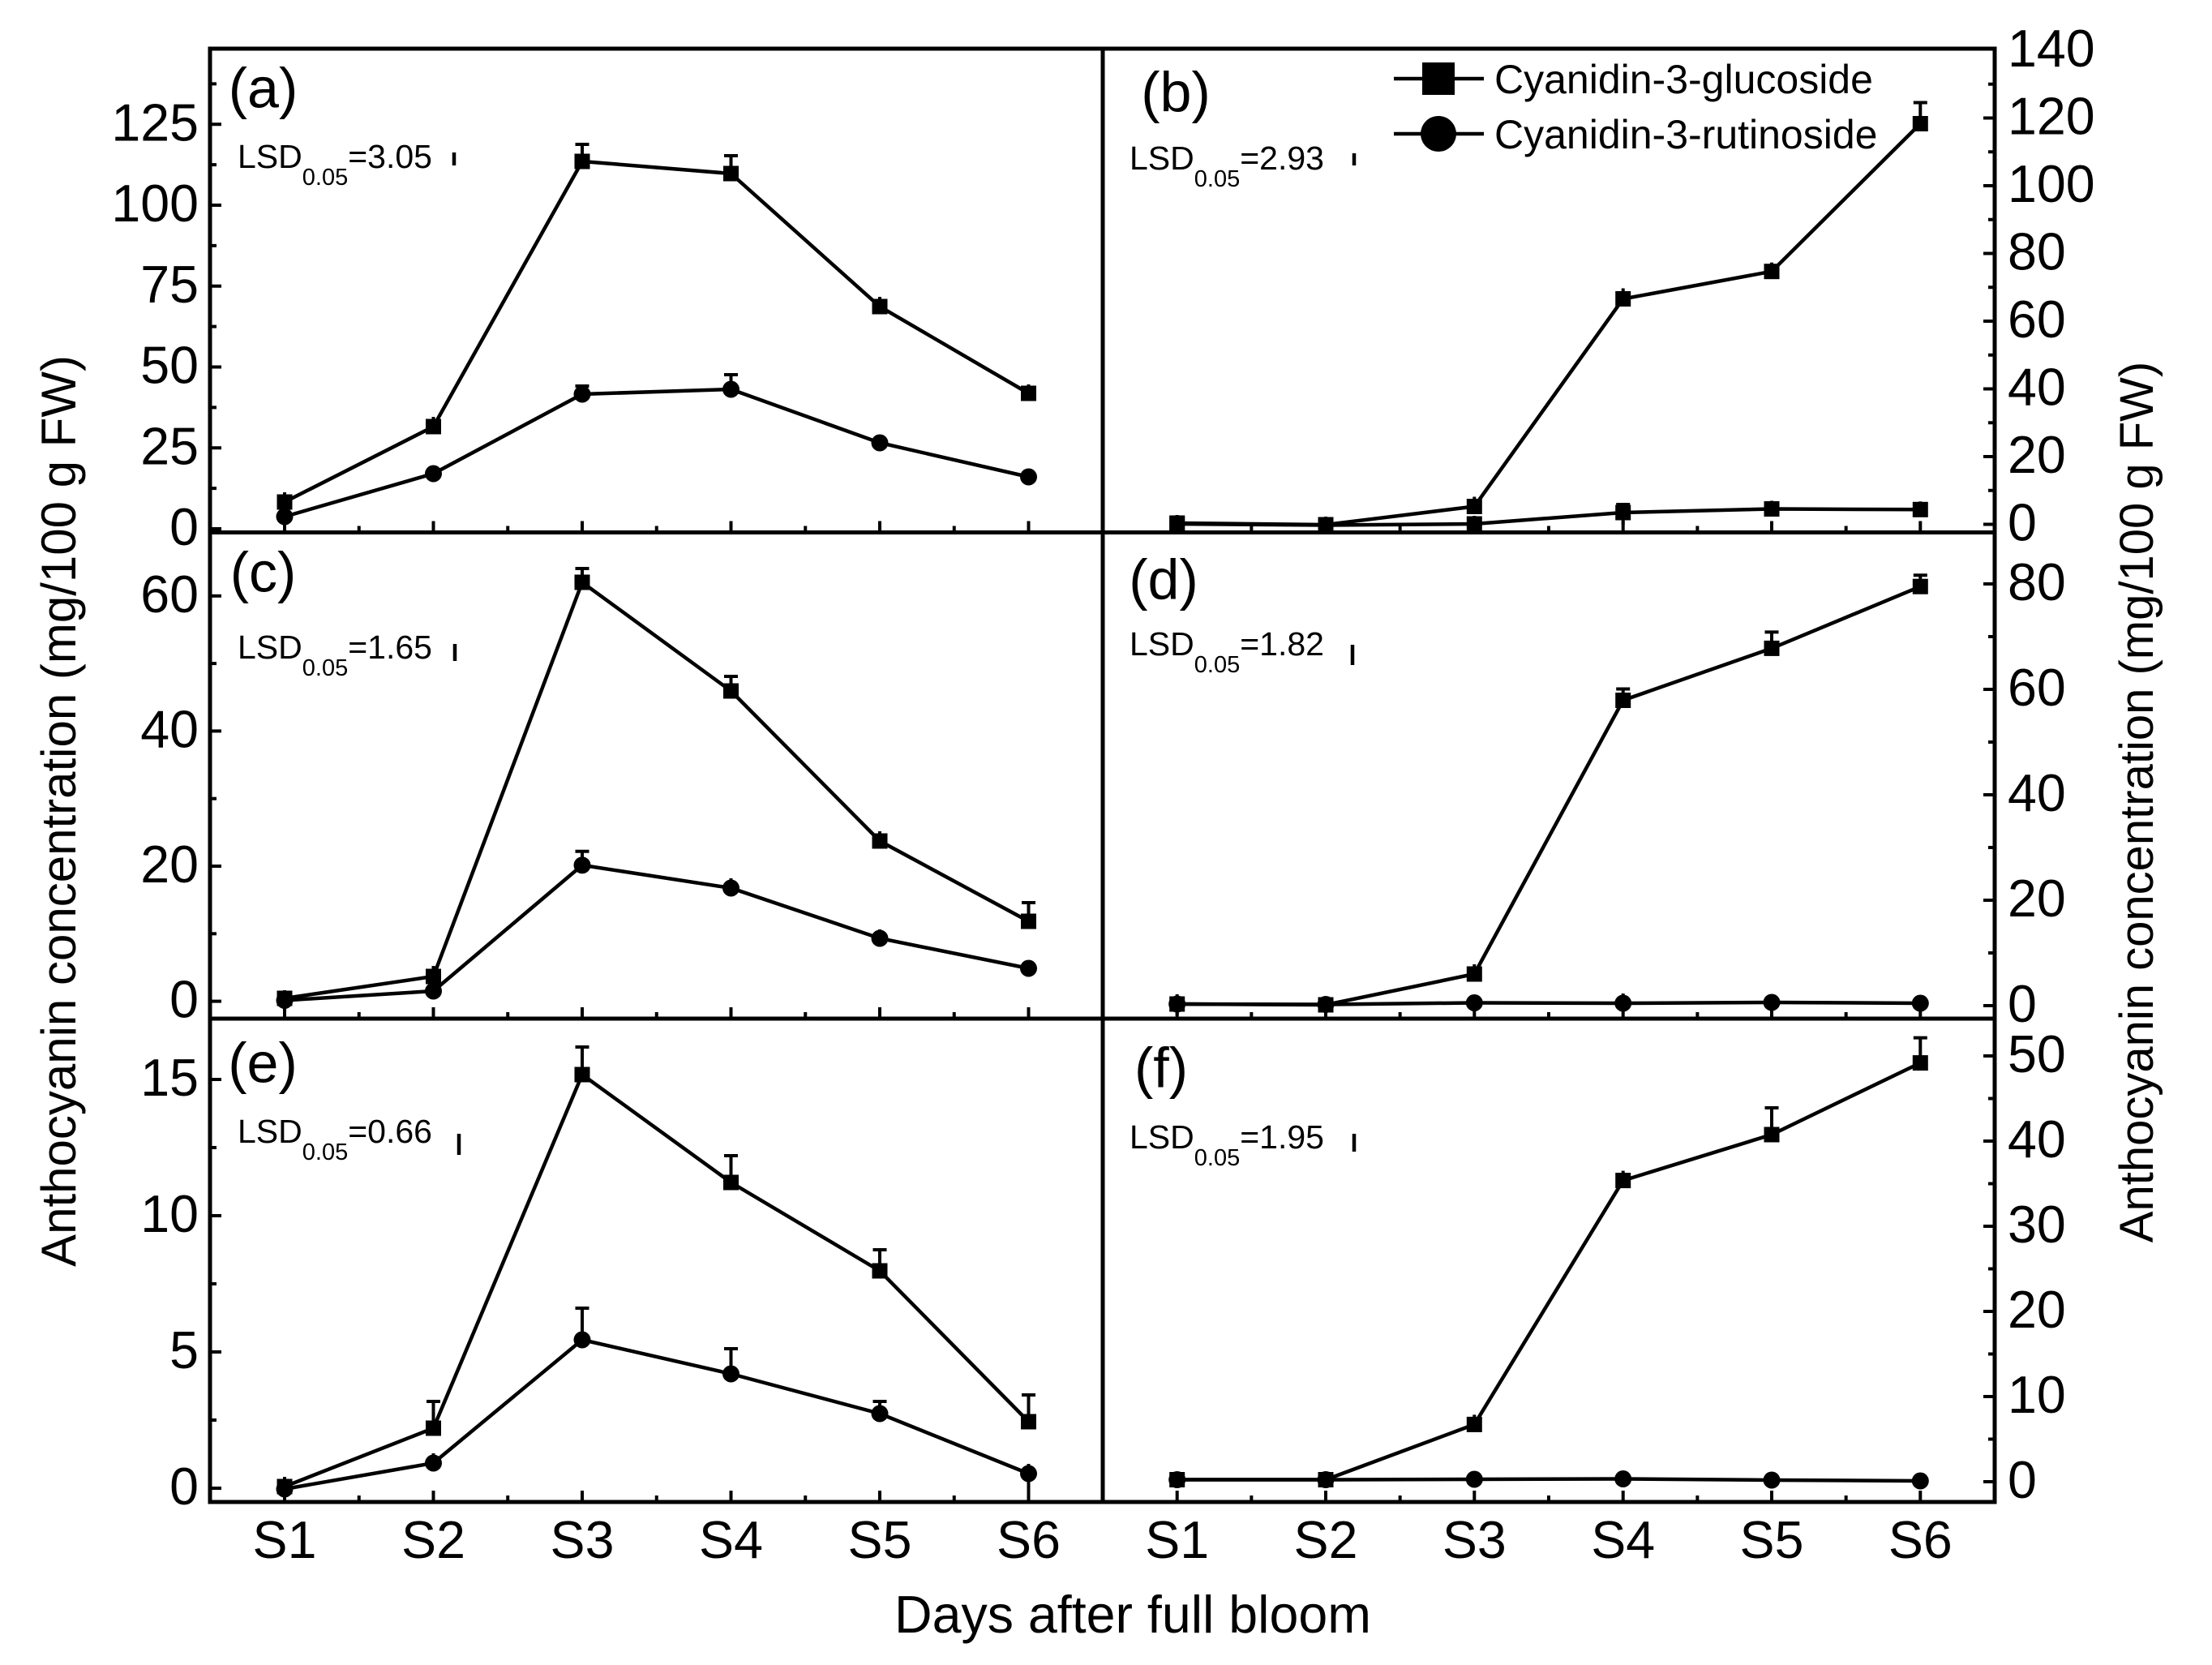 The width and height of the screenshot is (2212, 1665). What do you see at coordinates (2051, 49) in the screenshot?
I see `svg-text: 140` at bounding box center [2051, 49].